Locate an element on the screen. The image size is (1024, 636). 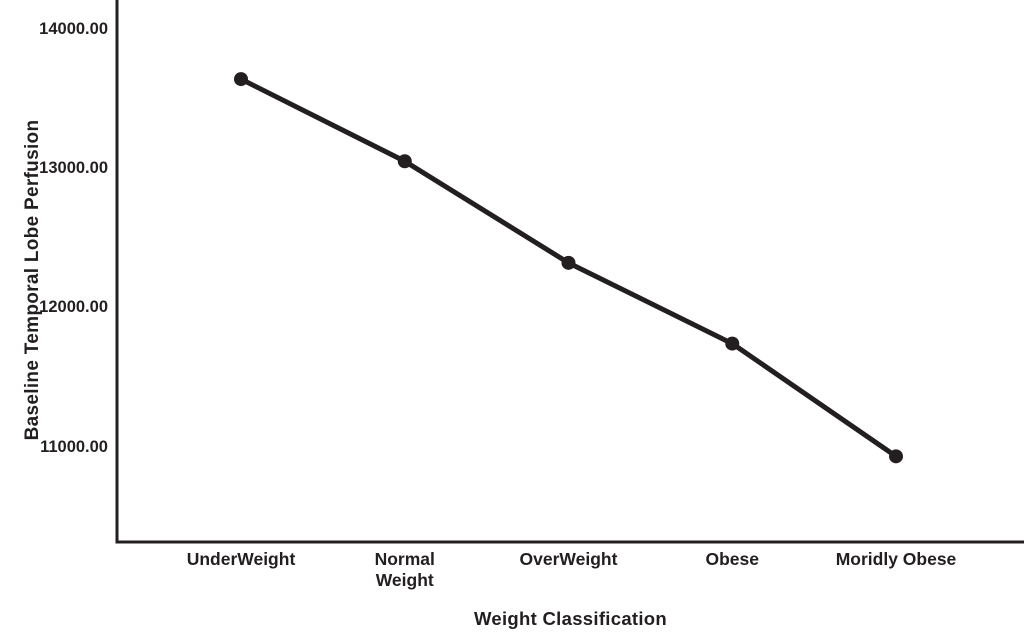
x-tick-label: Moridly Obese is located at coordinates (896, 559).